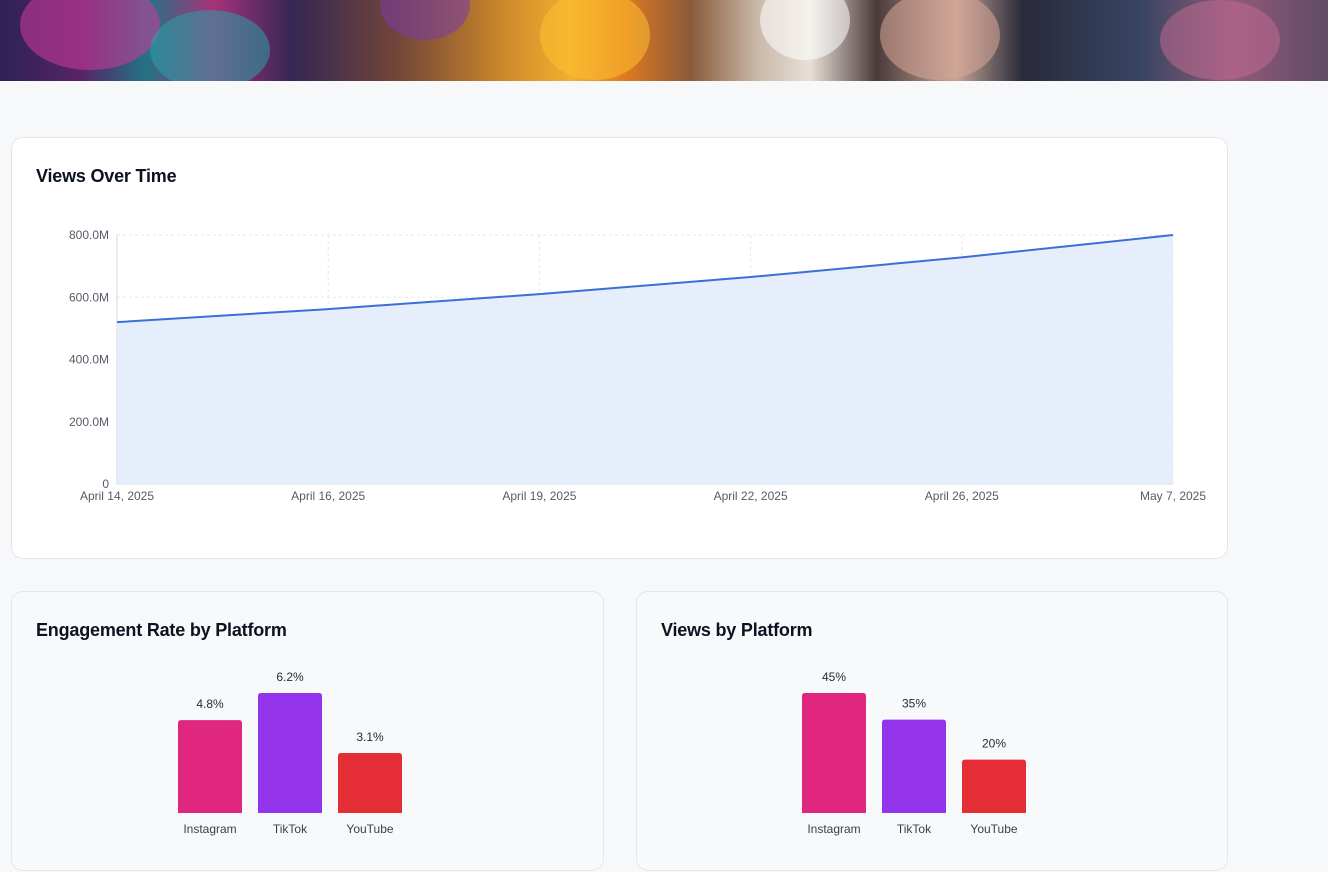  What do you see at coordinates (290, 677) in the screenshot?
I see `bar-value-label: 6.2%` at bounding box center [290, 677].